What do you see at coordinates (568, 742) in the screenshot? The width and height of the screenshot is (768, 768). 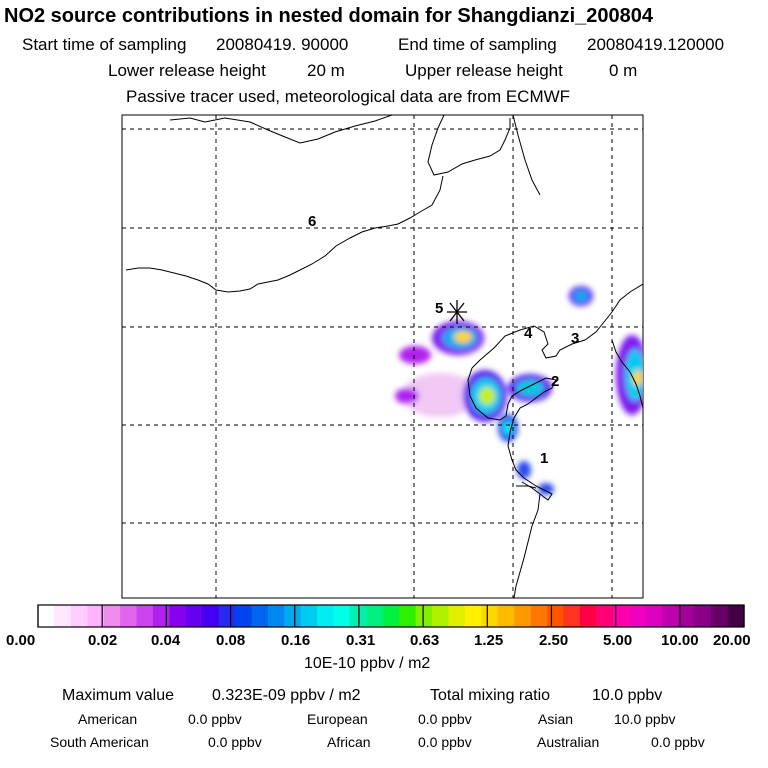 I see `region-name: Australian` at bounding box center [568, 742].